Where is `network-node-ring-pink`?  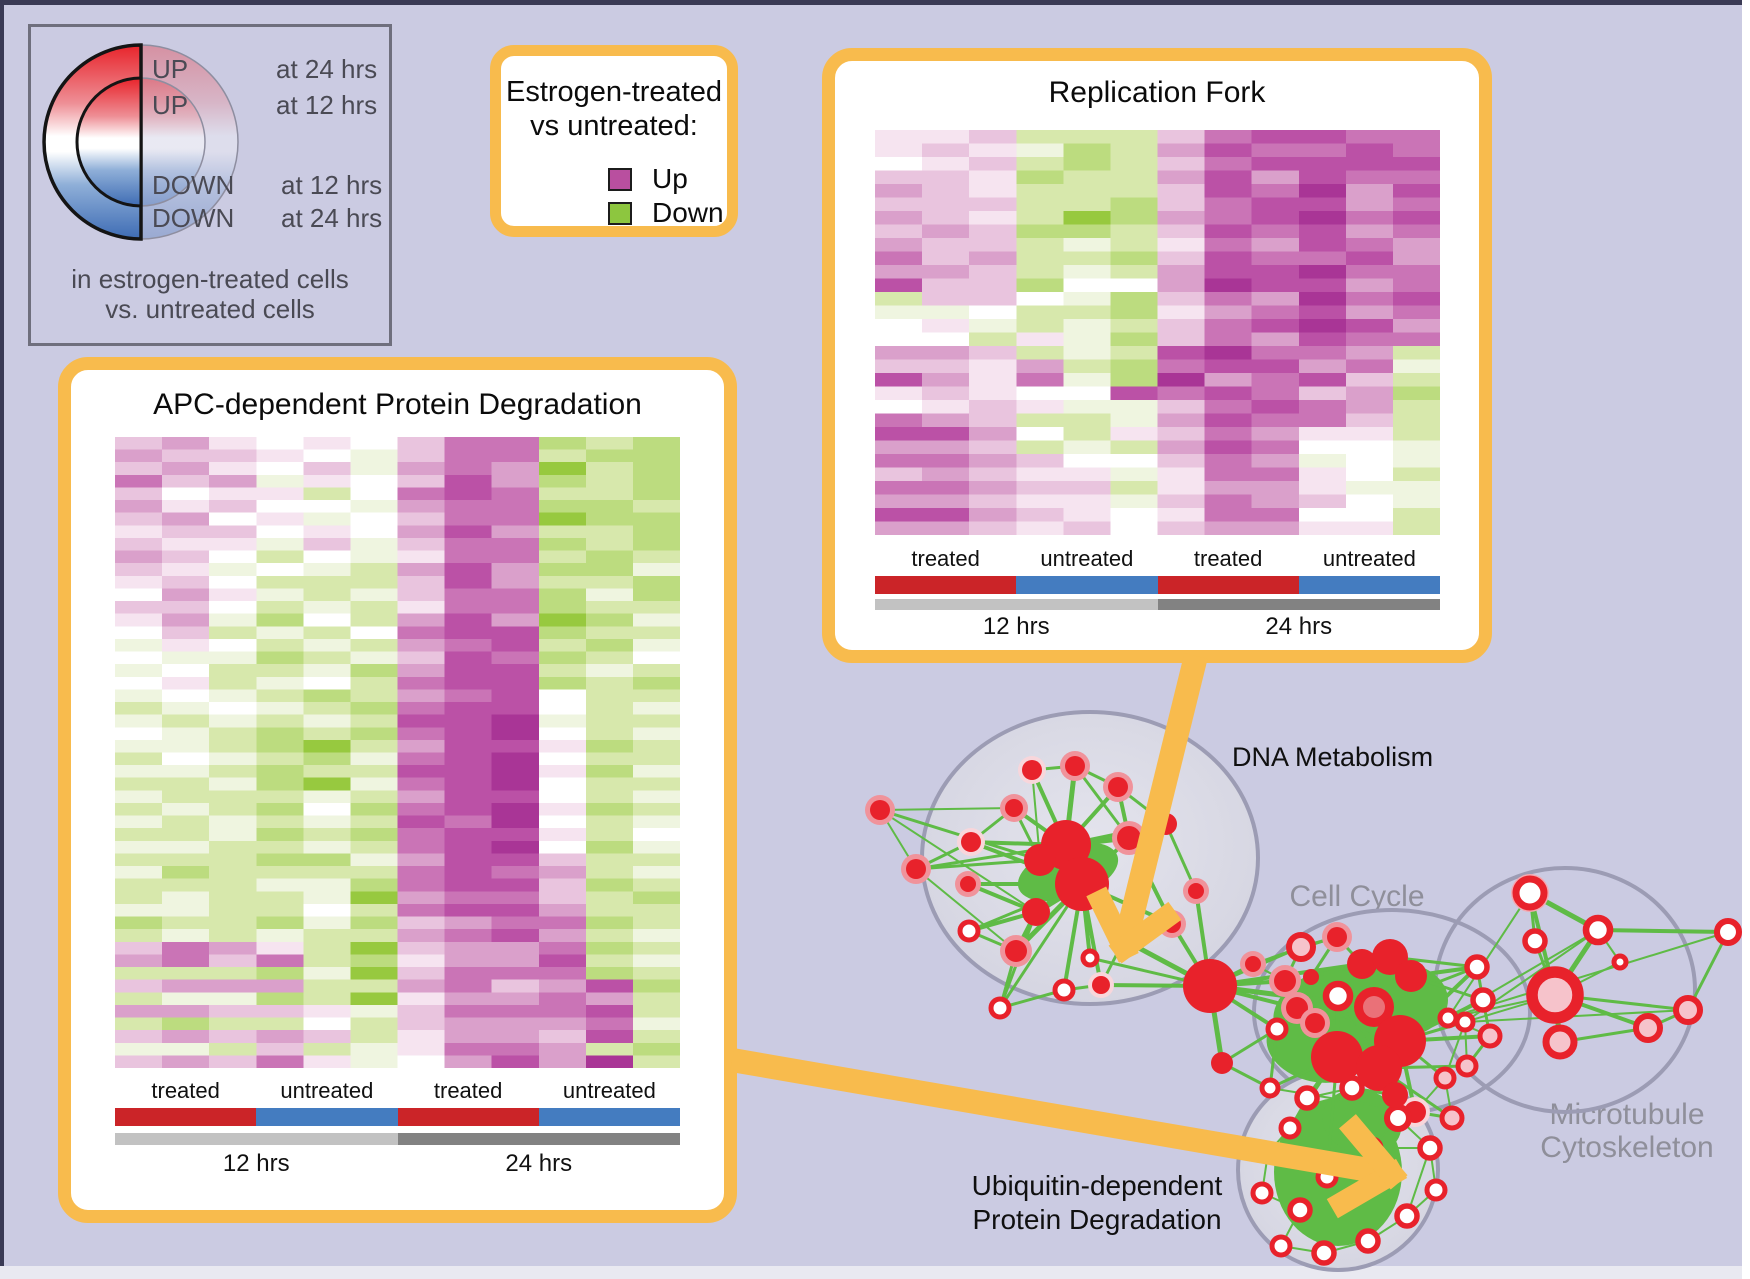 network-node-ring-pink is located at coordinates (1555, 995).